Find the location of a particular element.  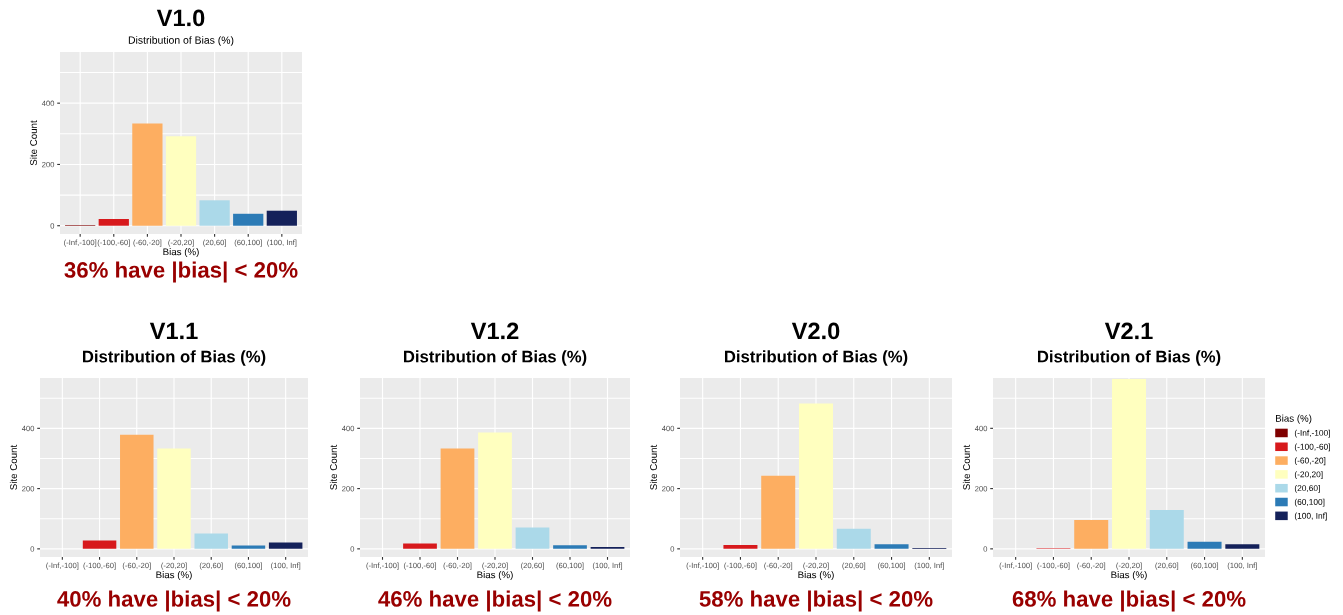

text: 58% have |bias| < 20% is located at coordinates (816, 601).